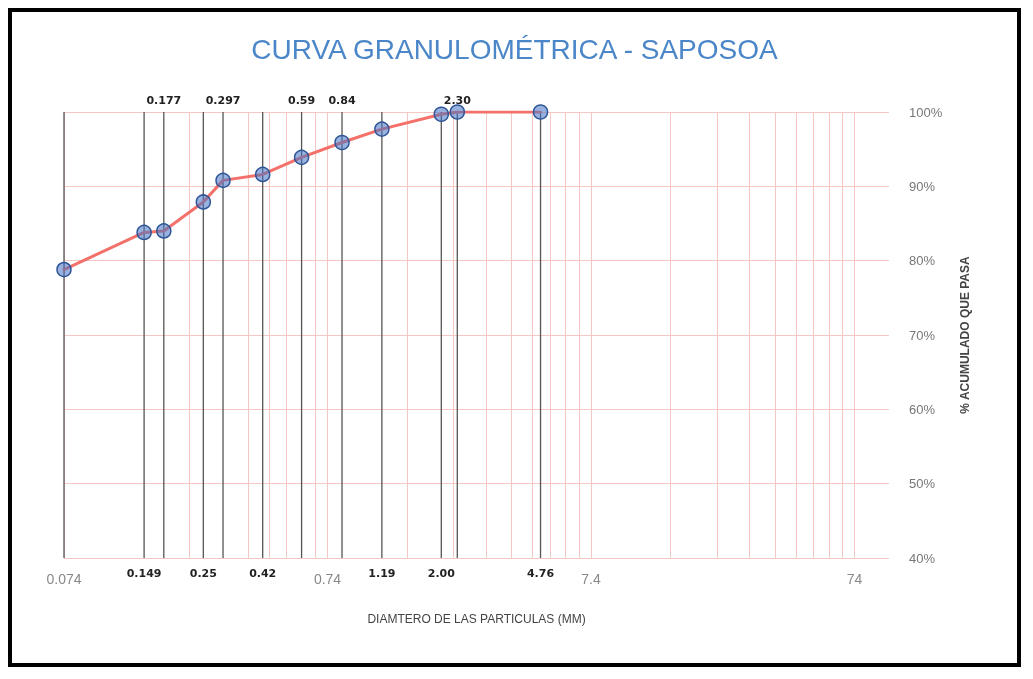  I want to click on ref-line-label: 0.42, so click(263, 573).